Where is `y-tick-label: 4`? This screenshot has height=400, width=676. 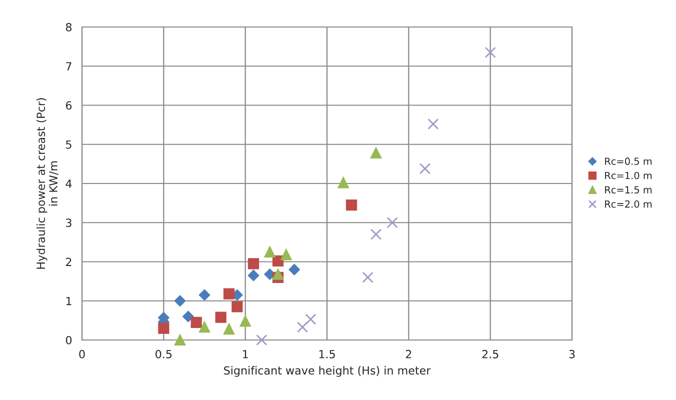
y-tick-label: 4 is located at coordinates (69, 184).